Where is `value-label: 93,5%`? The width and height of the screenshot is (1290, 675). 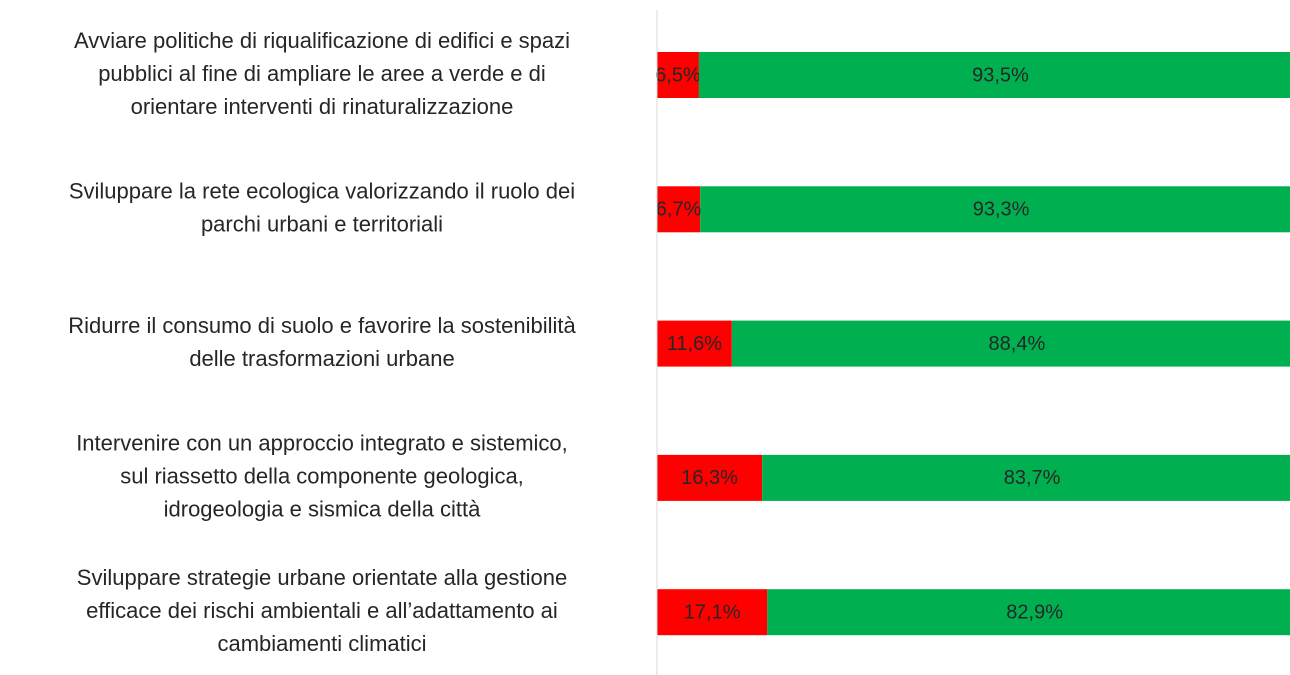
value-label: 93,5% is located at coordinates (1000, 75).